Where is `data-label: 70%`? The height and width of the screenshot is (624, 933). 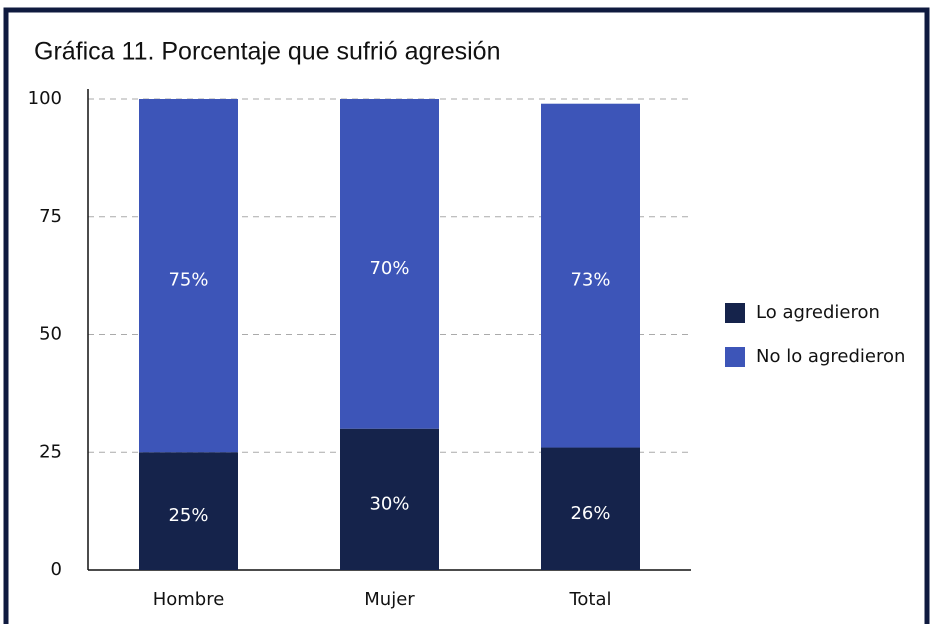
data-label: 70% is located at coordinates (389, 268).